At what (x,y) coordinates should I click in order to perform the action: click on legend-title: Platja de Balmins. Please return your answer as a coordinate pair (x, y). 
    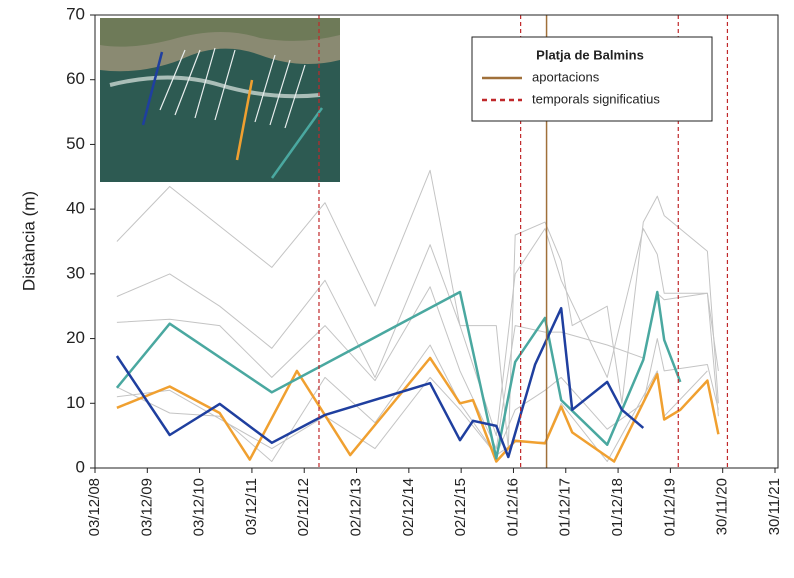
    Looking at the image, I should click on (590, 54).